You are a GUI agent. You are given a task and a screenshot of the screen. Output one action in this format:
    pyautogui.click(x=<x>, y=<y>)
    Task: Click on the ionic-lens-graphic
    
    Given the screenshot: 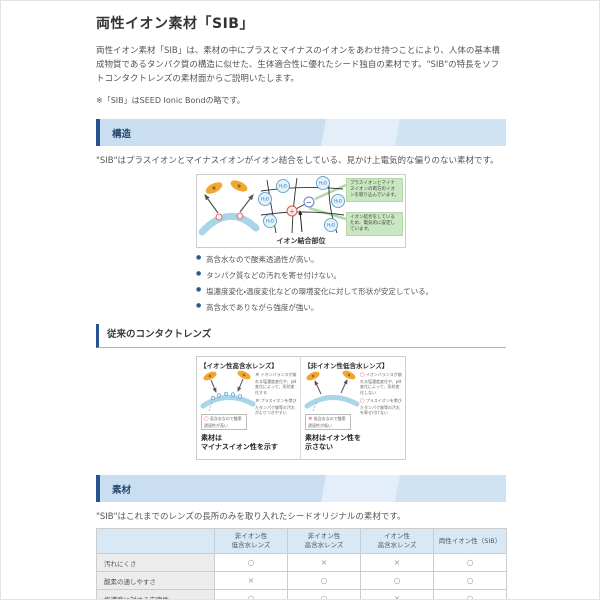 What is the action you would take?
    pyautogui.click(x=228, y=391)
    